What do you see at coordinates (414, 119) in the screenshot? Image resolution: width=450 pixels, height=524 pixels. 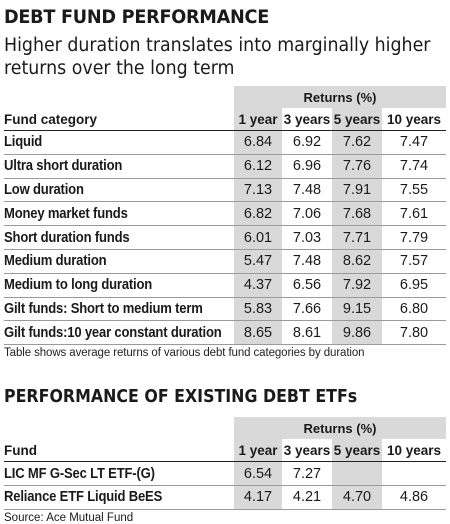 I see `column-header-10-years: 10 years` at bounding box center [414, 119].